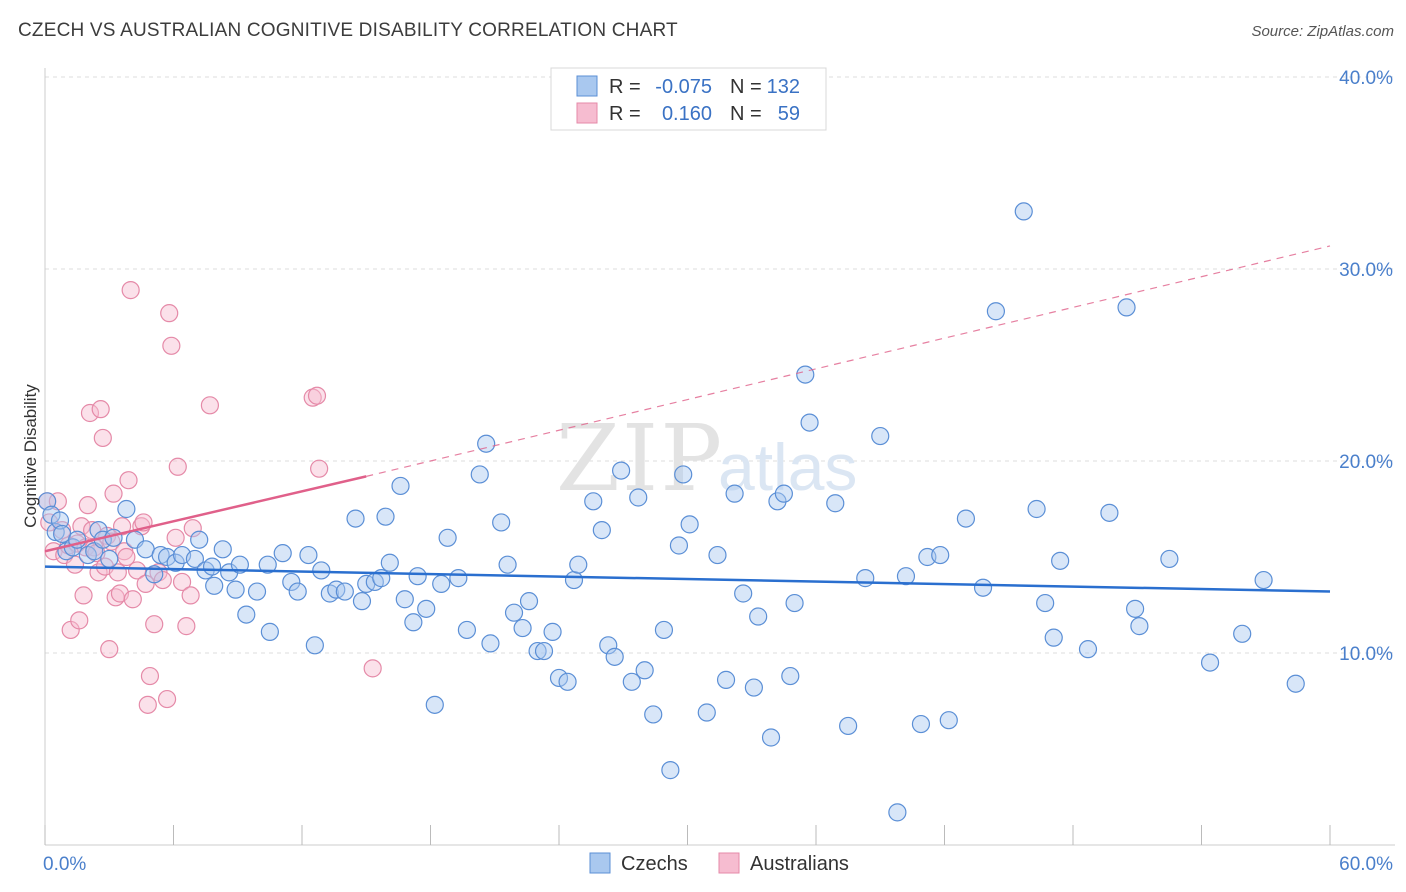 The width and height of the screenshot is (1406, 892). I want to click on x-tick-label-min: 0.0%, so click(64, 864).